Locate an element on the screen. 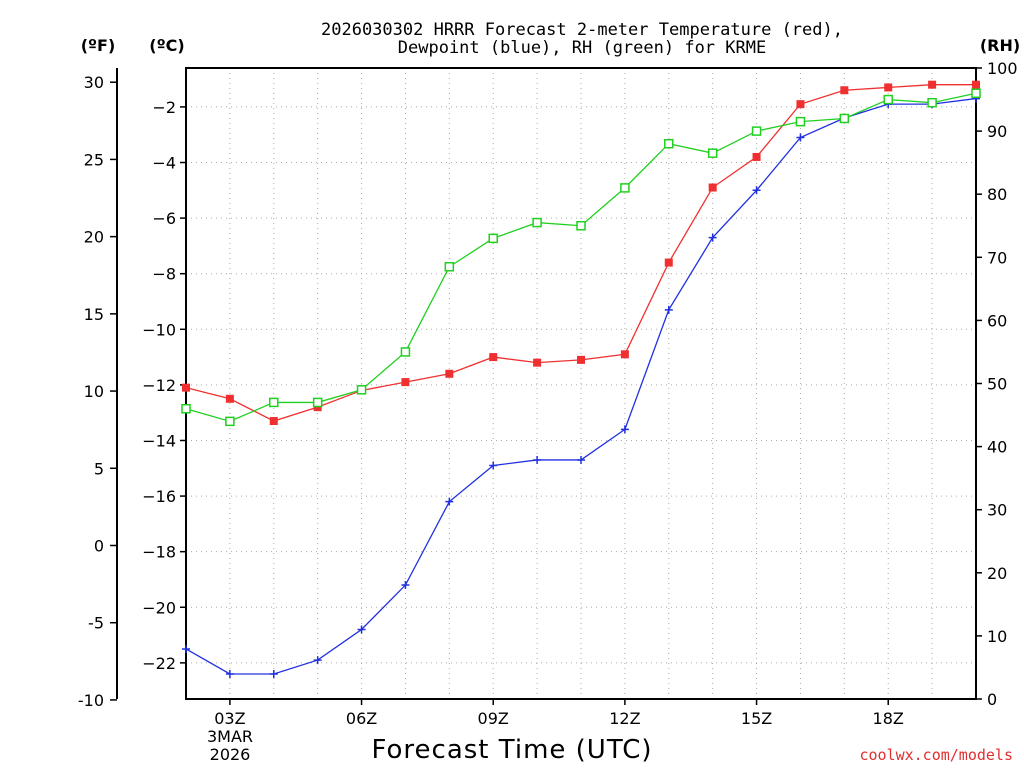  rh-unit-label: (RH) is located at coordinates (1000, 45).